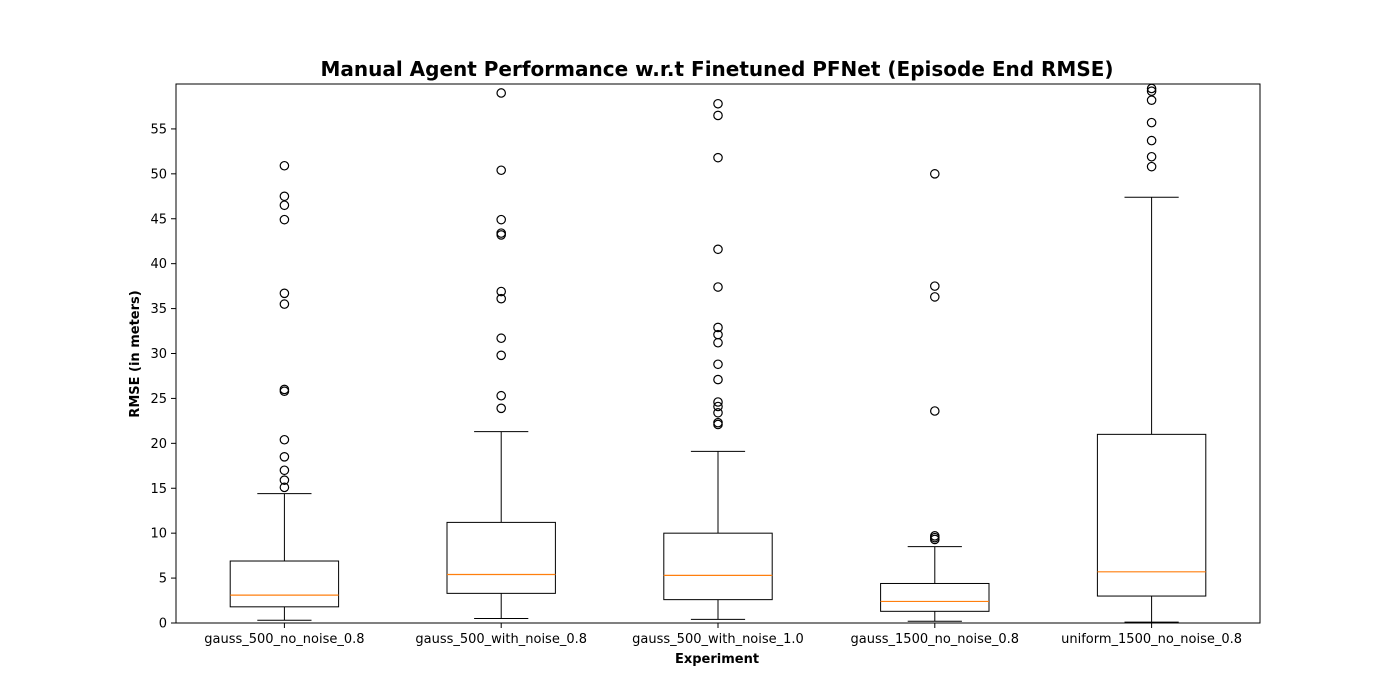 This screenshot has height=700, width=1400. What do you see at coordinates (284, 639) in the screenshot?
I see `x-tick-label: gauss_500_no_noise_0.8` at bounding box center [284, 639].